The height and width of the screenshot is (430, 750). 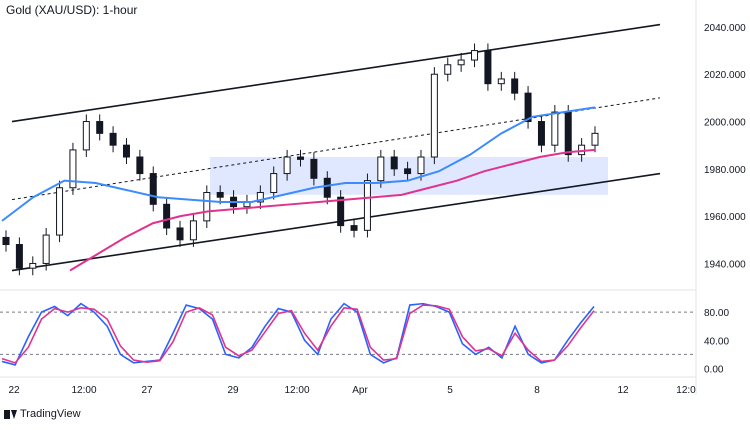 I want to click on price-tick-label: 1940.000, so click(x=725, y=264).